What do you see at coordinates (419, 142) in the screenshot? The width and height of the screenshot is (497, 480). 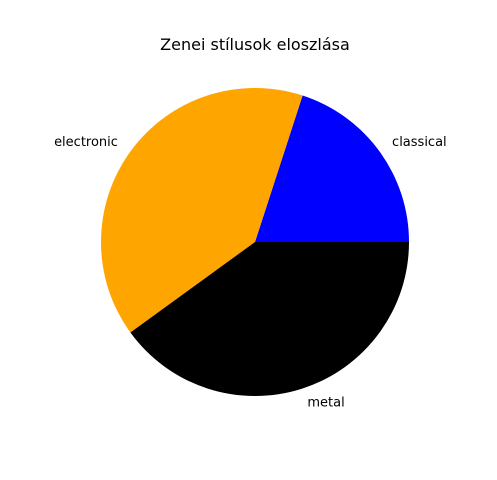 I see `pie-label-classical: classical` at bounding box center [419, 142].